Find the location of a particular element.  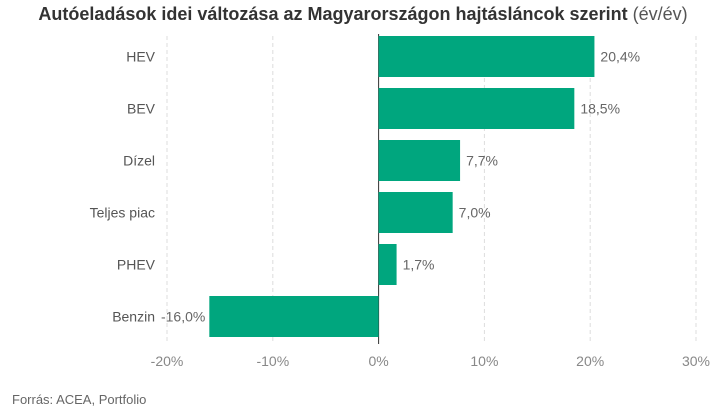

source-note: Forrás: ACEA, Portfolio is located at coordinates (79, 399).